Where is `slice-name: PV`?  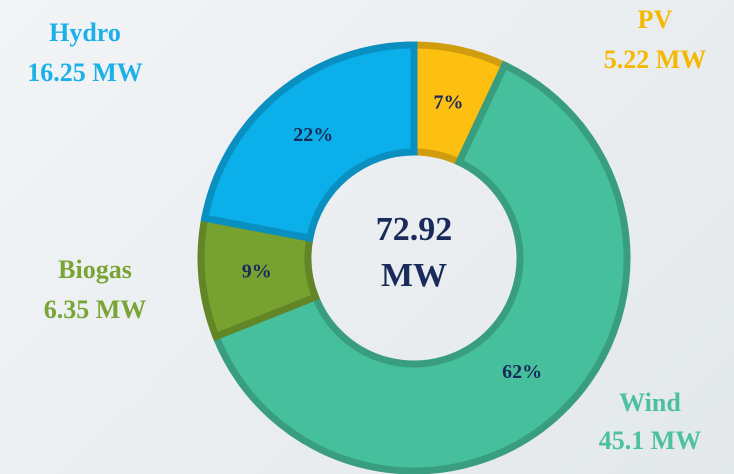
slice-name: PV is located at coordinates (655, 19).